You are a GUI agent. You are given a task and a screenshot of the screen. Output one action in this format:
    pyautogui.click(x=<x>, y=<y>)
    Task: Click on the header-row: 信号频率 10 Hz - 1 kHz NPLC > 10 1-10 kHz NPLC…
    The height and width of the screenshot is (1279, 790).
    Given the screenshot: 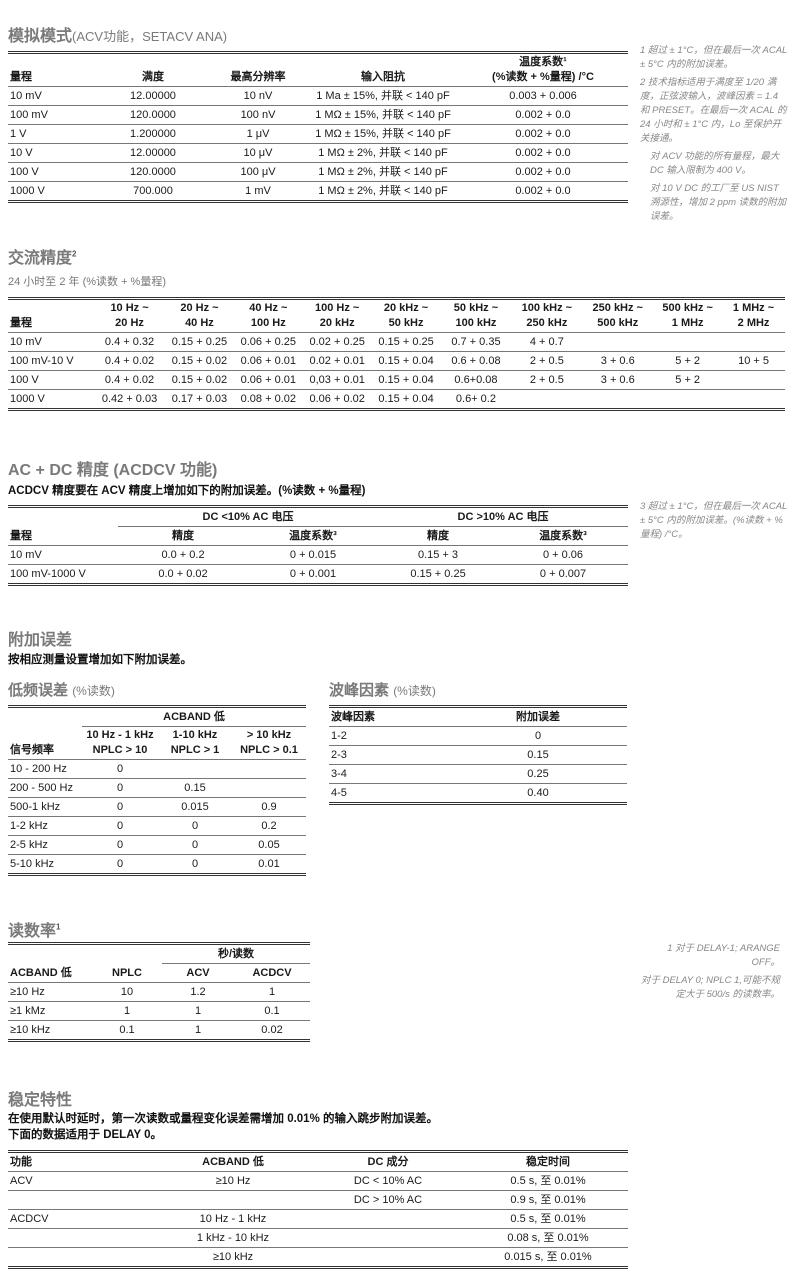 What is the action you would take?
    pyautogui.click(x=157, y=743)
    